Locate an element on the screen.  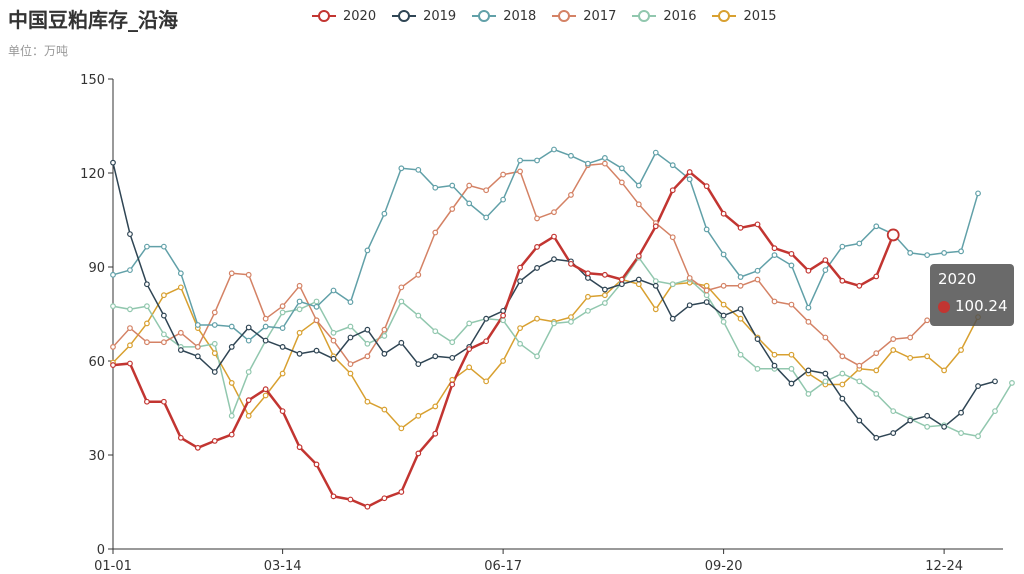
legend-item-2019: 2019 is located at coordinates (423, 16).